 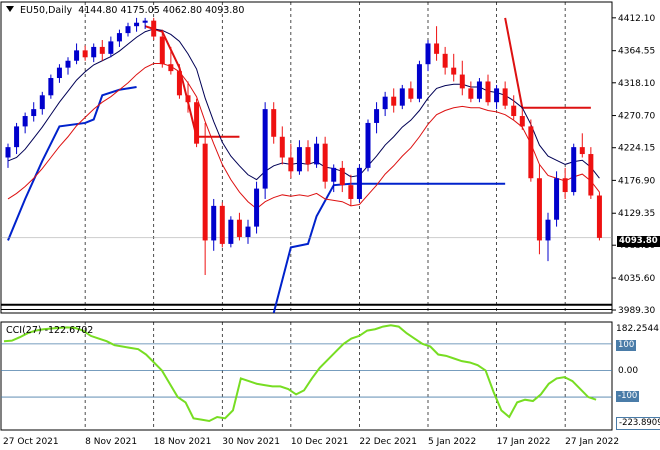 What do you see at coordinates (636, 117) in the screenshot?
I see `y-tick-label: 4270.70` at bounding box center [636, 117].